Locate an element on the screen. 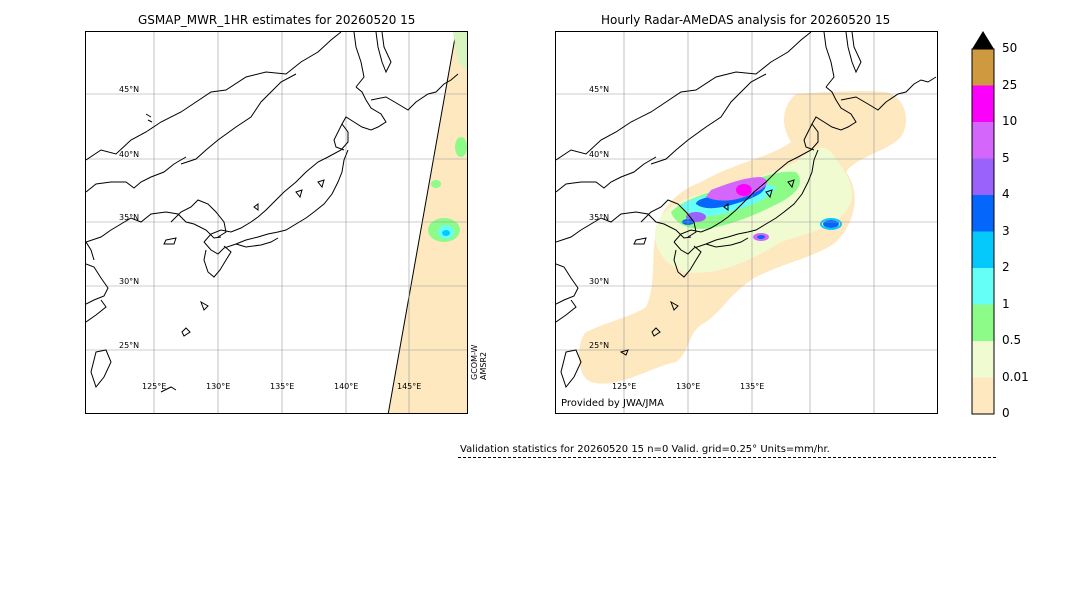 This screenshot has width=1080, height=612. colorbar-label: 10 is located at coordinates (1010, 121).